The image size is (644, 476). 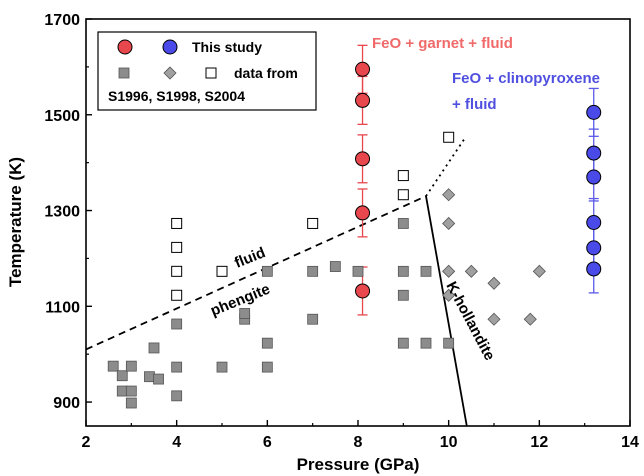 I want to click on x-tick-label: 10, so click(x=449, y=442).